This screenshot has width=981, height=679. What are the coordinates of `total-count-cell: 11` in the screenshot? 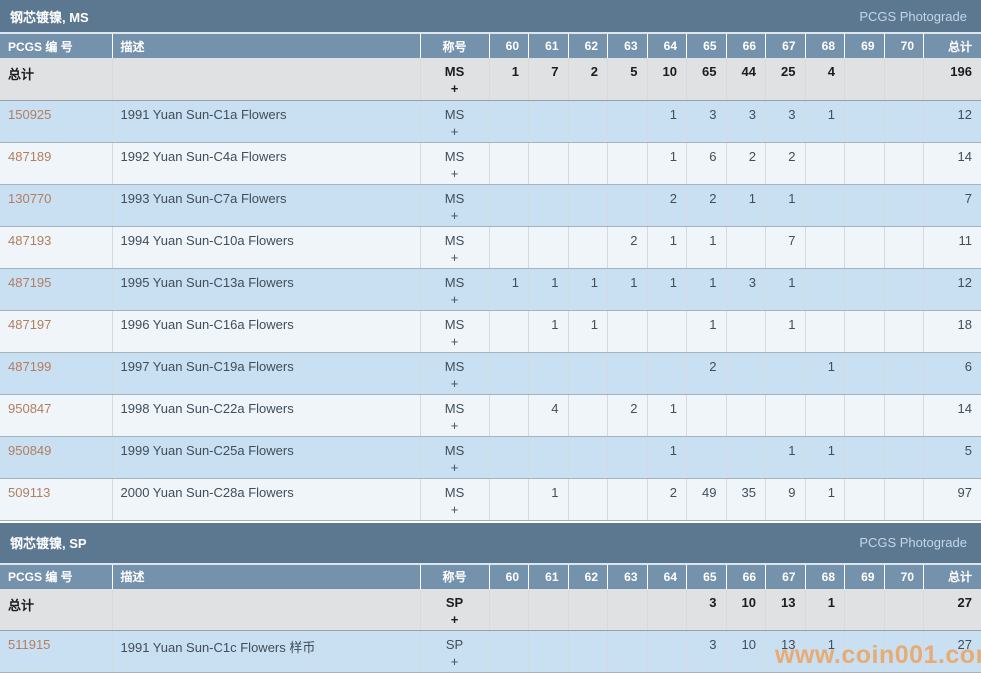 It's located at (952, 247).